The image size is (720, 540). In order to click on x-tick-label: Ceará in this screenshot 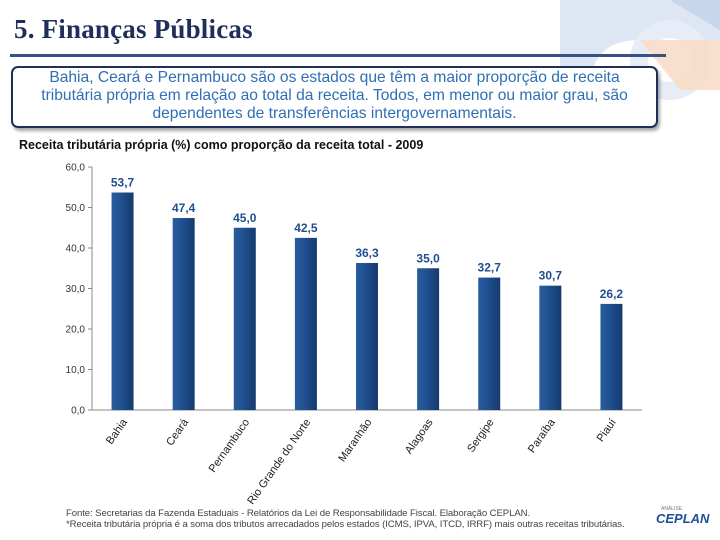, I will do `click(178, 432)`.